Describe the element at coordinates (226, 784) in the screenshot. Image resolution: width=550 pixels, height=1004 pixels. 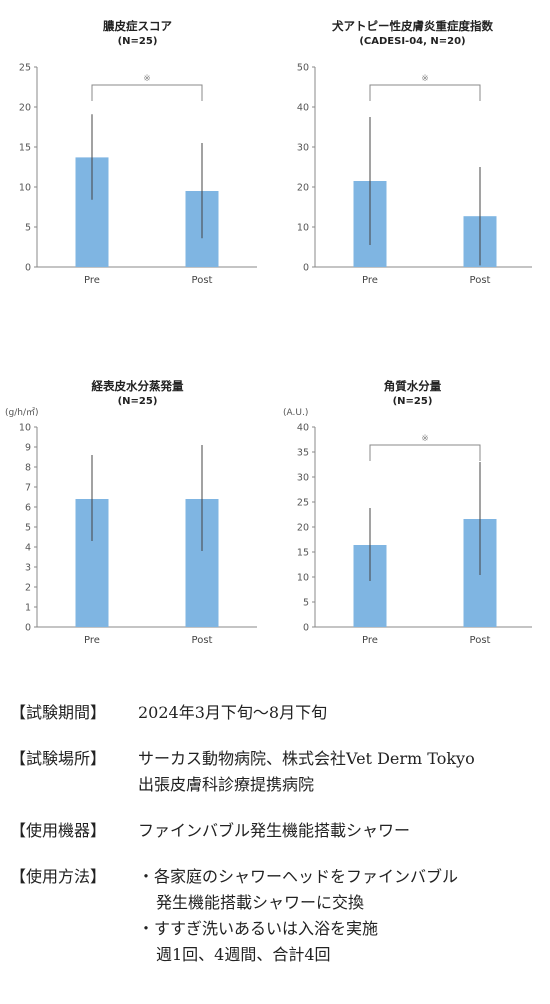
I see `info-line: 出張皮膚科診療提携病院` at that location.